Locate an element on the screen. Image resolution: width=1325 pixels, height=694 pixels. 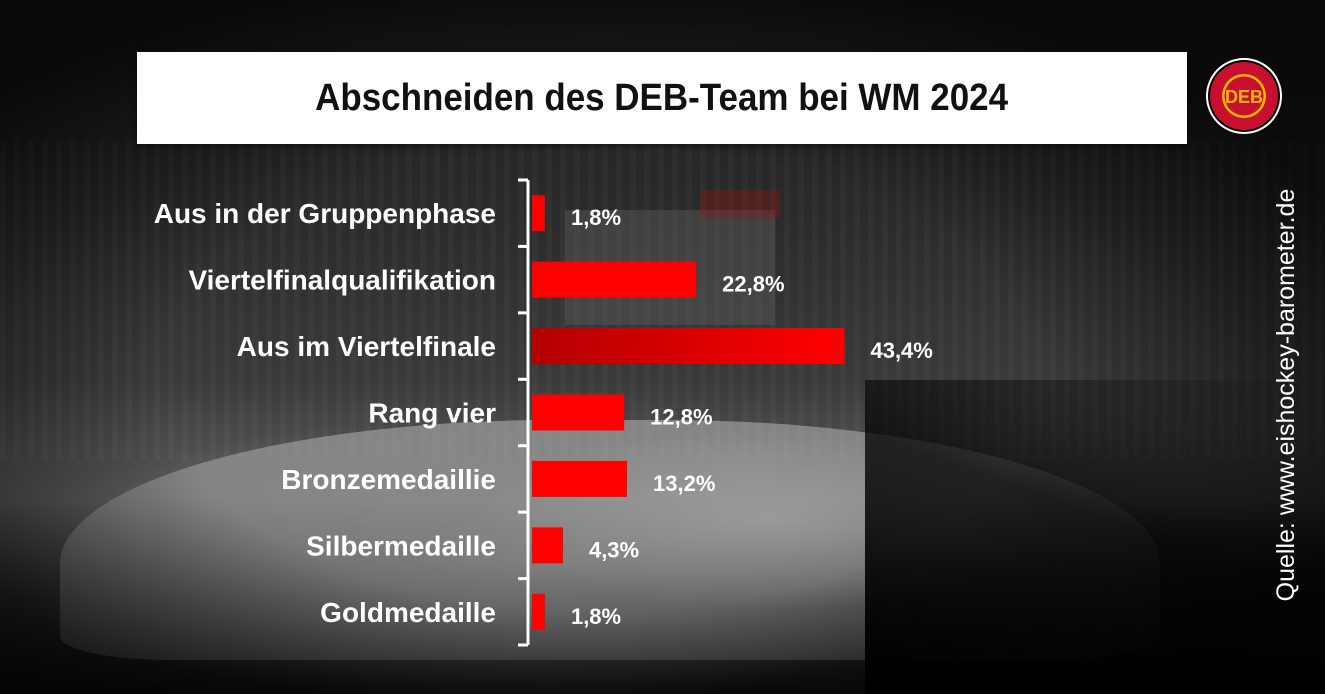
source-text: Quelle: www.eishockey-barometer.de is located at coordinates (1286, 395).